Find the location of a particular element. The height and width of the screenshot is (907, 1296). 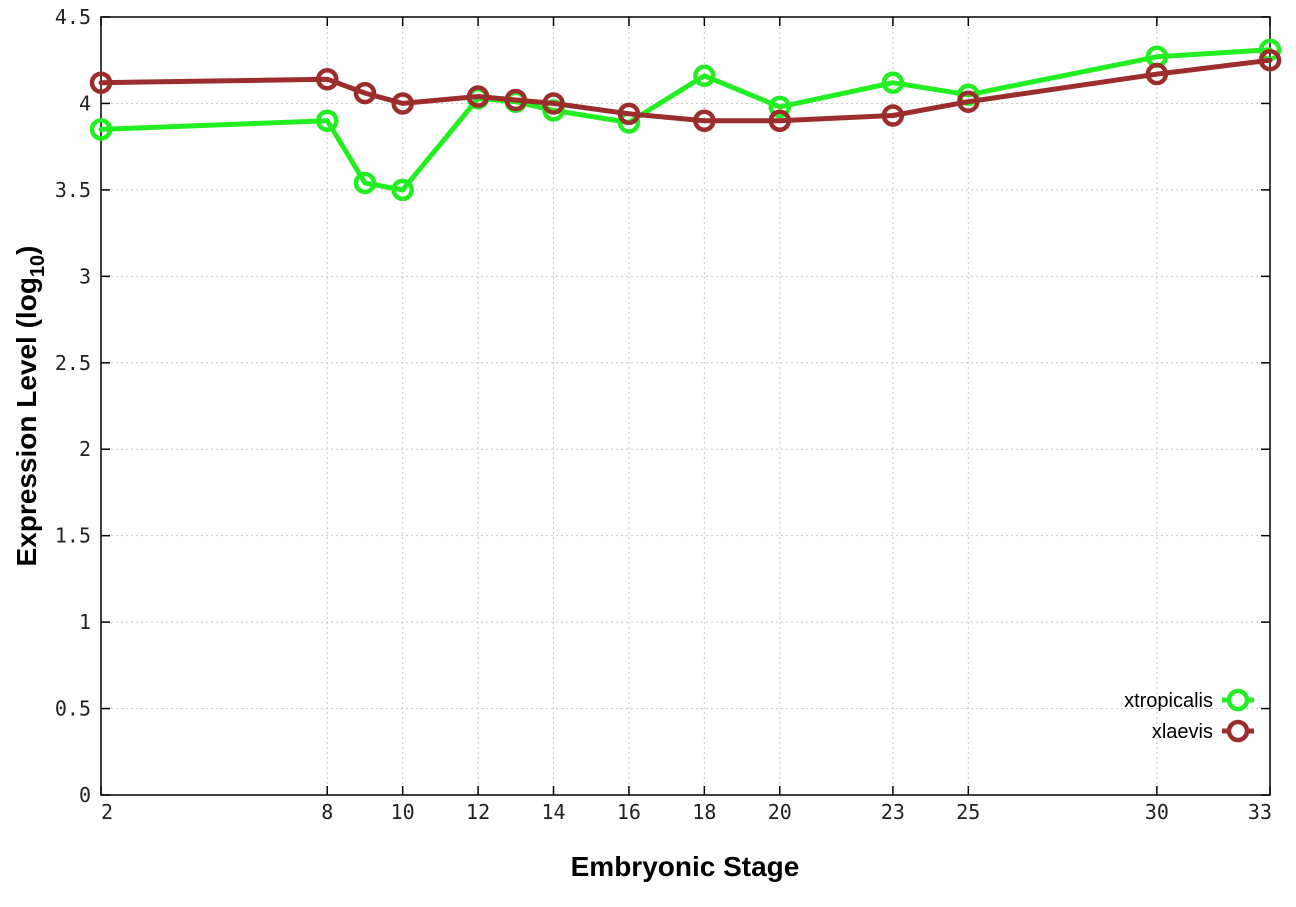

x-tick-label: 23 is located at coordinates (893, 812).